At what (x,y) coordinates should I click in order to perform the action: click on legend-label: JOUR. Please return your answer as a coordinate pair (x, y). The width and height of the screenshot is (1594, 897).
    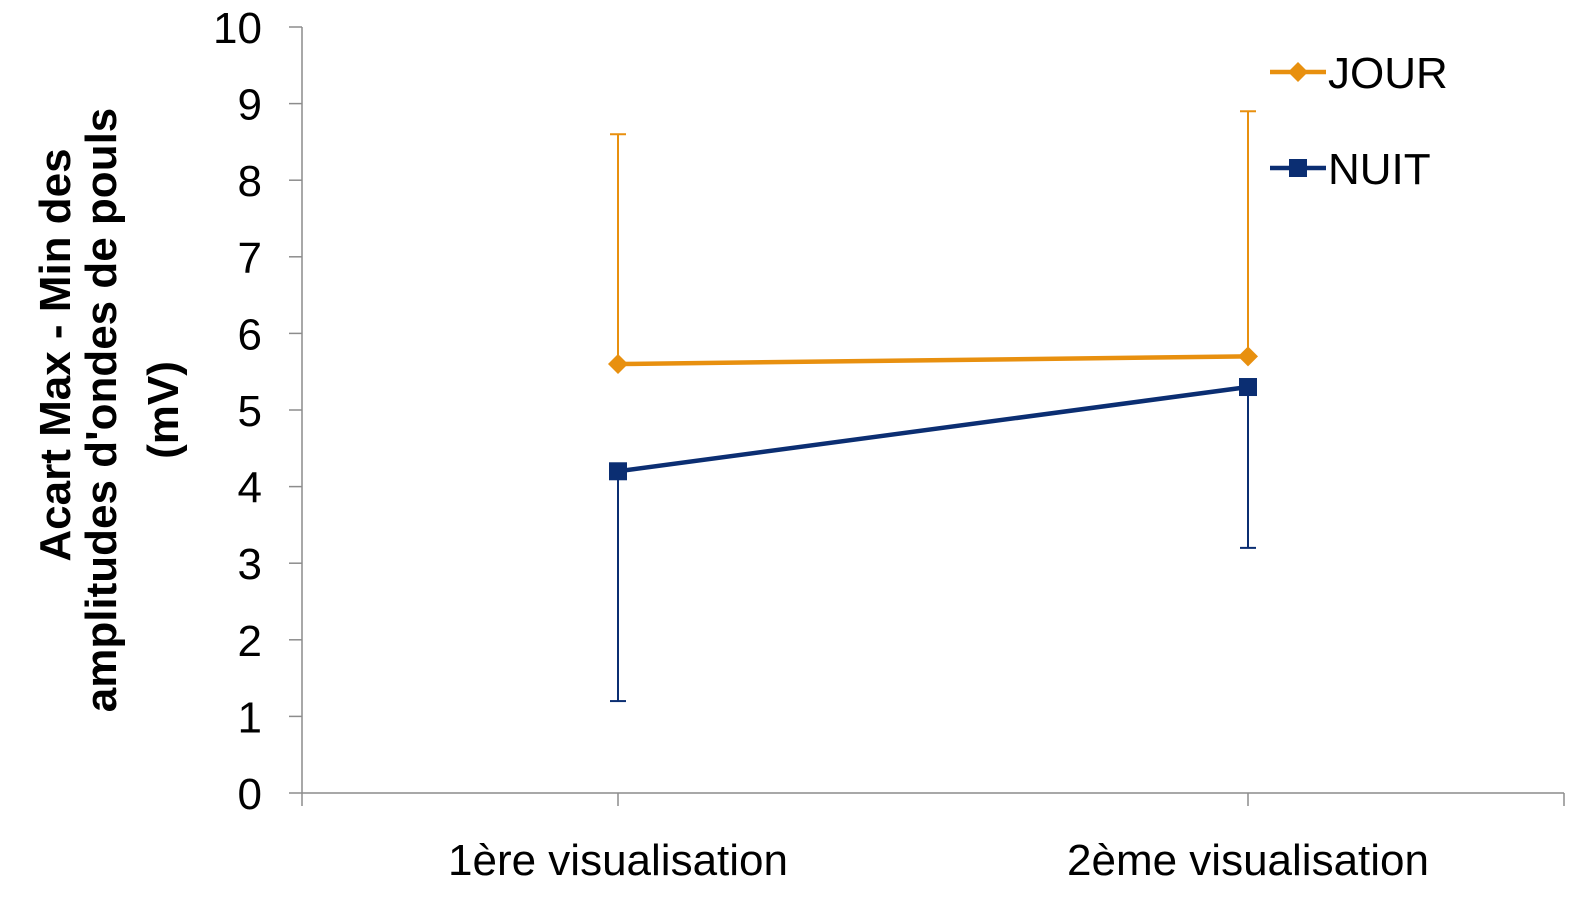
    Looking at the image, I should click on (1388, 73).